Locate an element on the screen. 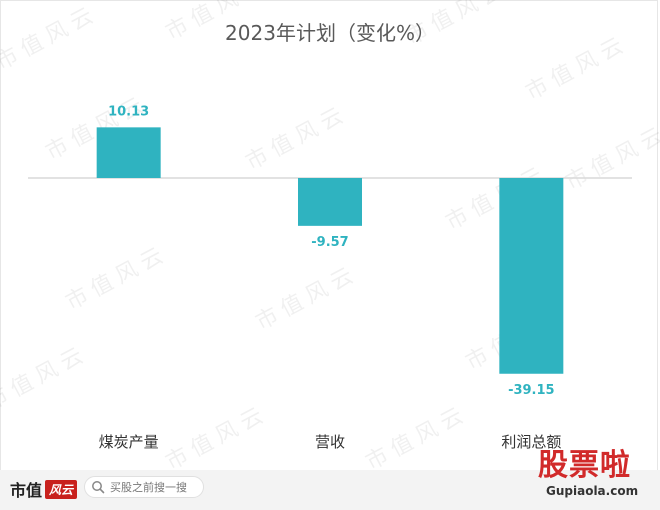 The image size is (660, 510). category-label: 利润总额 is located at coordinates (531, 442).